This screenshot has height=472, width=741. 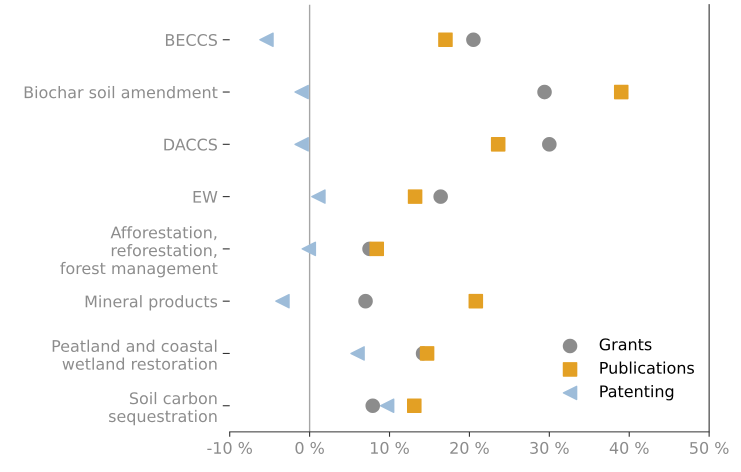 I want to click on legend-label: Grants, so click(x=626, y=344).